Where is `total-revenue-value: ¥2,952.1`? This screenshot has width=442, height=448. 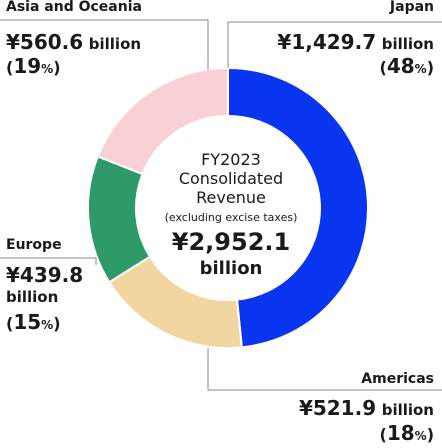
total-revenue-value: ¥2,952.1 is located at coordinates (231, 242).